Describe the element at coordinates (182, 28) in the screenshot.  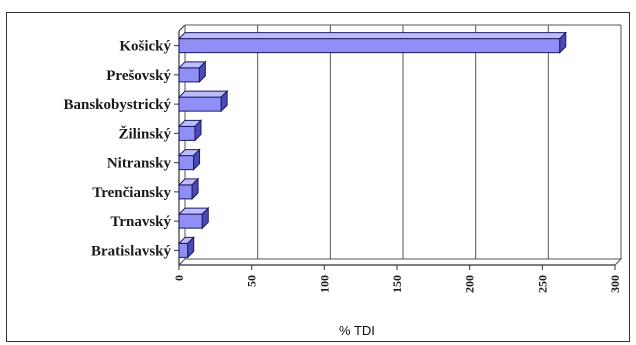
I see `y-axis-top-link` at that location.